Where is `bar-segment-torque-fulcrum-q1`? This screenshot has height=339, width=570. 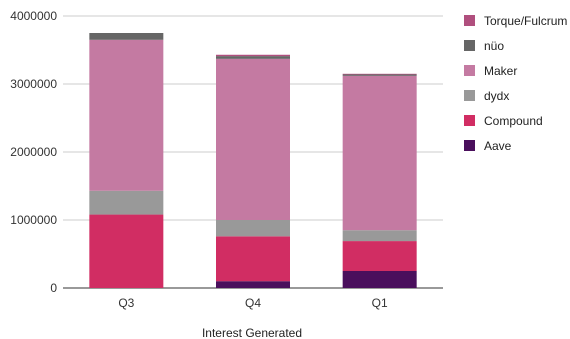 bar-segment-torque-fulcrum-q1 is located at coordinates (379, 74).